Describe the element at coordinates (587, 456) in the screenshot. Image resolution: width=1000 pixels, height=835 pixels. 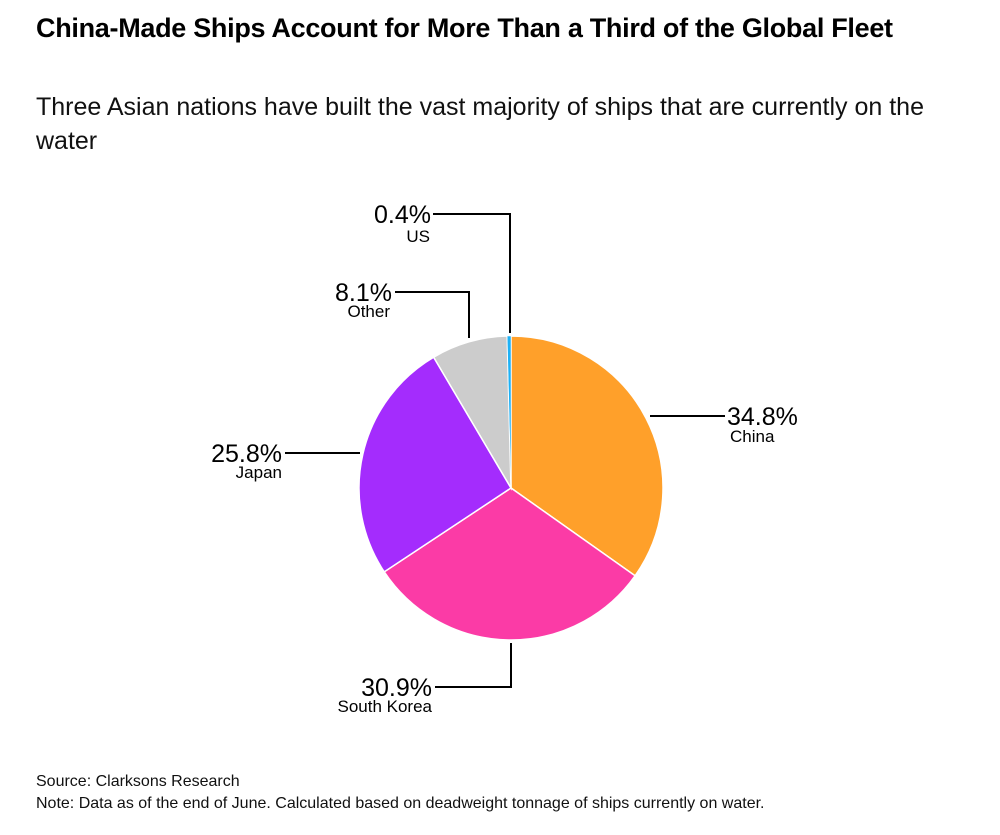
I see `pie-slice-china` at that location.